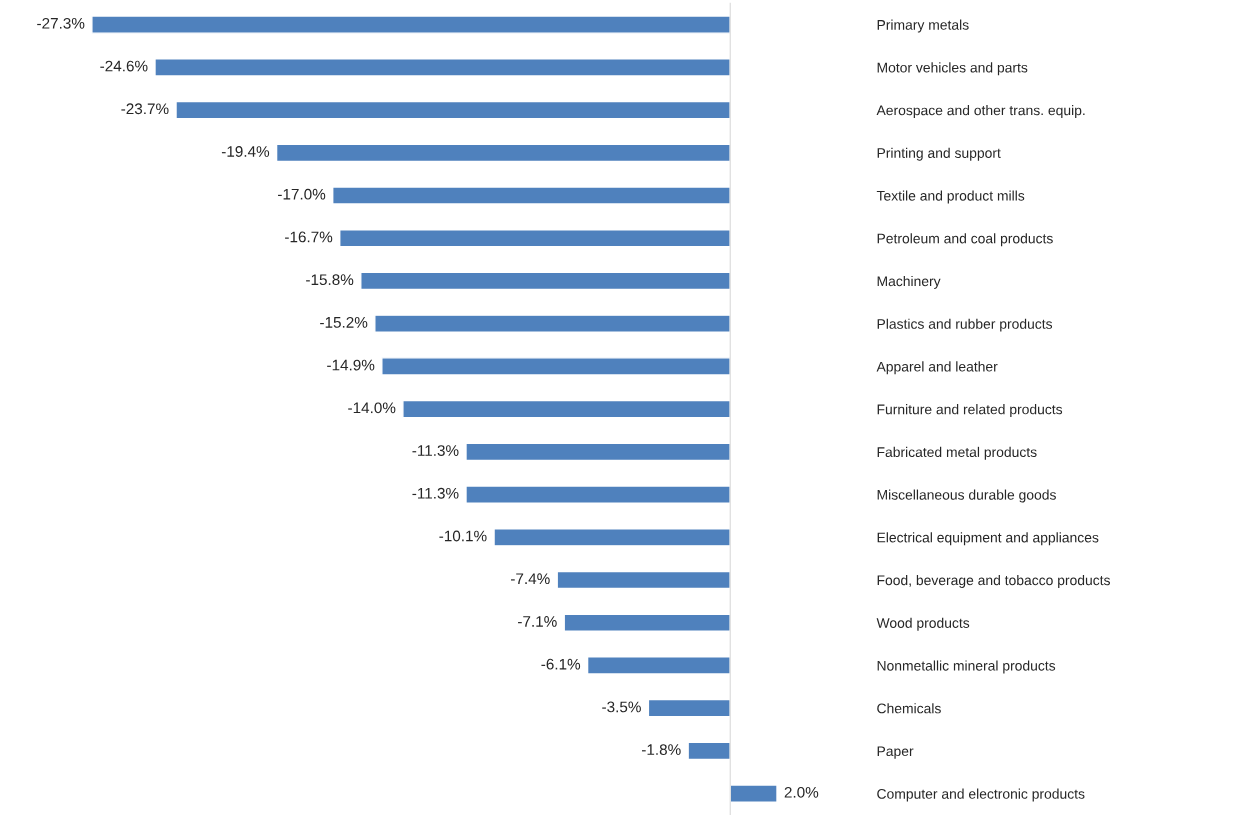  What do you see at coordinates (372, 408) in the screenshot?
I see `data-label: -14.0%` at bounding box center [372, 408].